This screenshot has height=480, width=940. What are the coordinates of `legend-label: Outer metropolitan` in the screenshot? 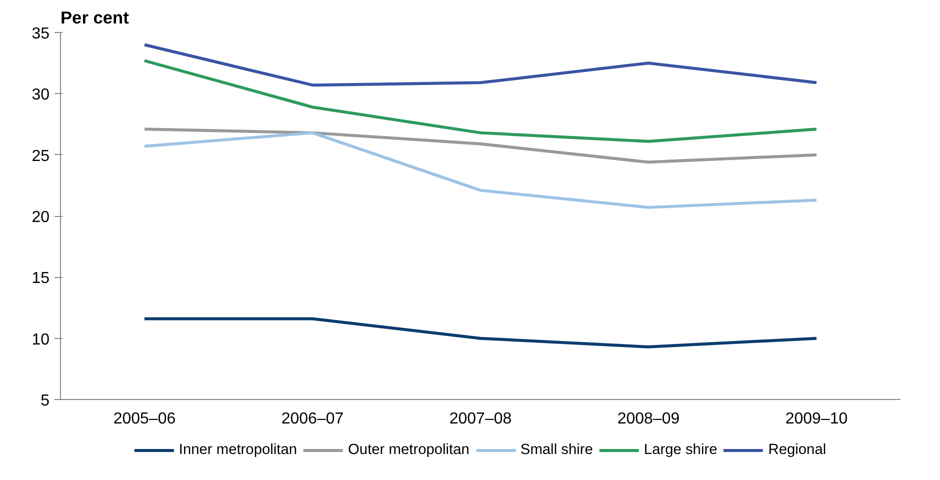 It's located at (409, 450).